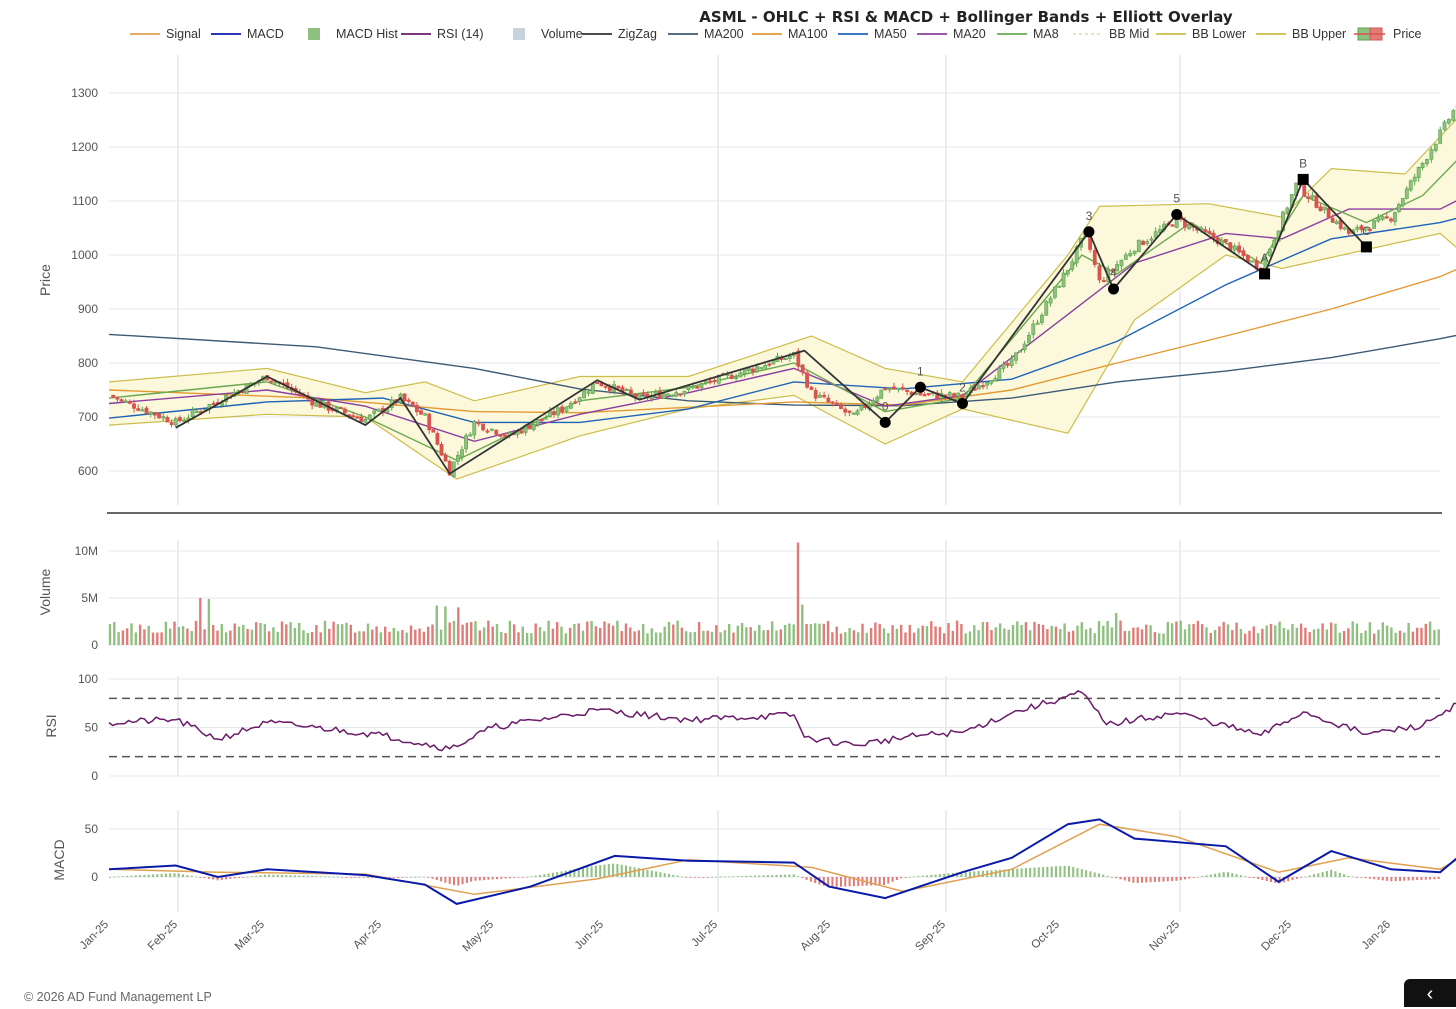 The image size is (1456, 1009). Describe the element at coordinates (165, 34) in the screenshot. I see `legend-item: Signal` at that location.